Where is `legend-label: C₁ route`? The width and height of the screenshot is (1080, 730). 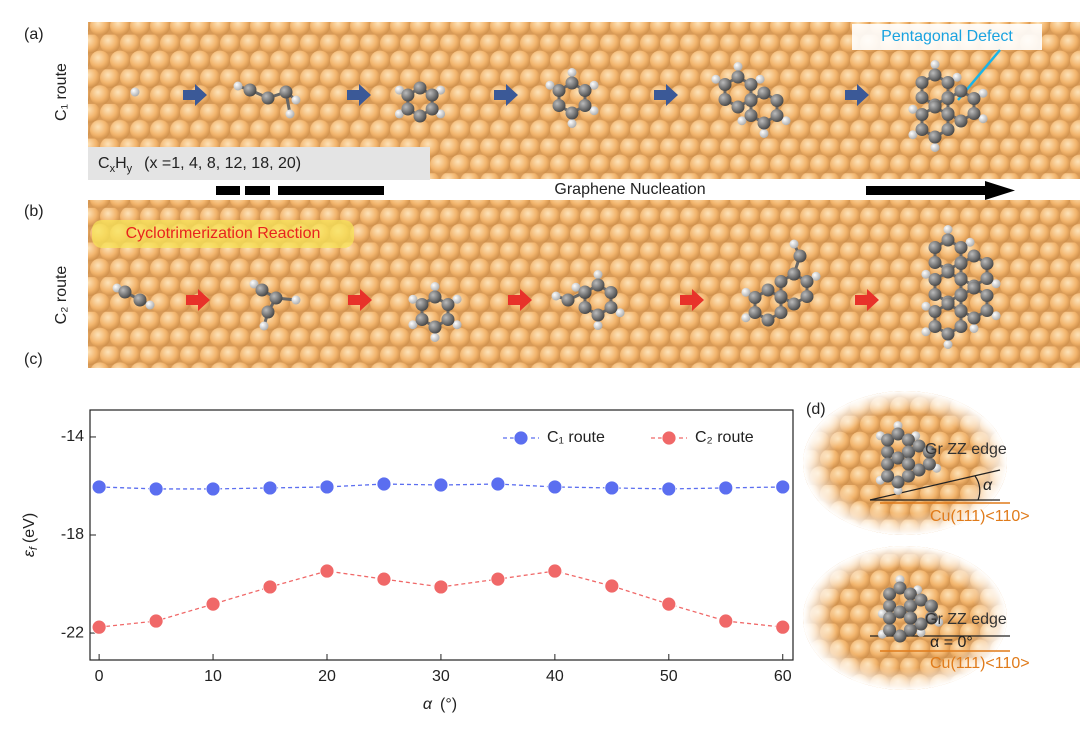
legend-label: C₁ route is located at coordinates (576, 437).